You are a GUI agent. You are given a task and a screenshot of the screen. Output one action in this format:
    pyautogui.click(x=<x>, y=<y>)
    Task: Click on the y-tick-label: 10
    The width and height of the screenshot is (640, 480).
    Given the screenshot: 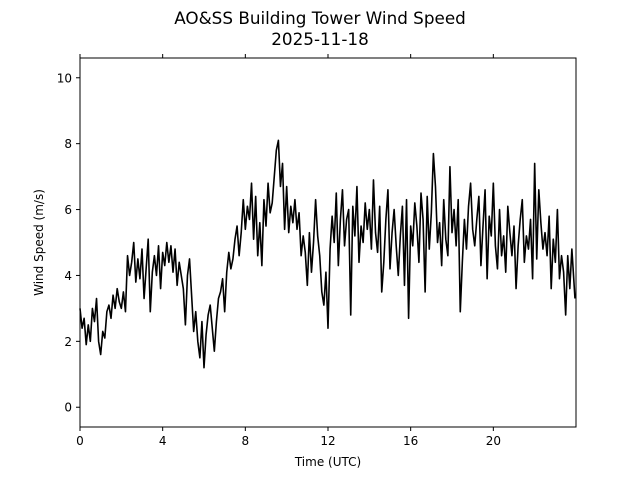 What is the action you would take?
    pyautogui.click(x=64, y=78)
    